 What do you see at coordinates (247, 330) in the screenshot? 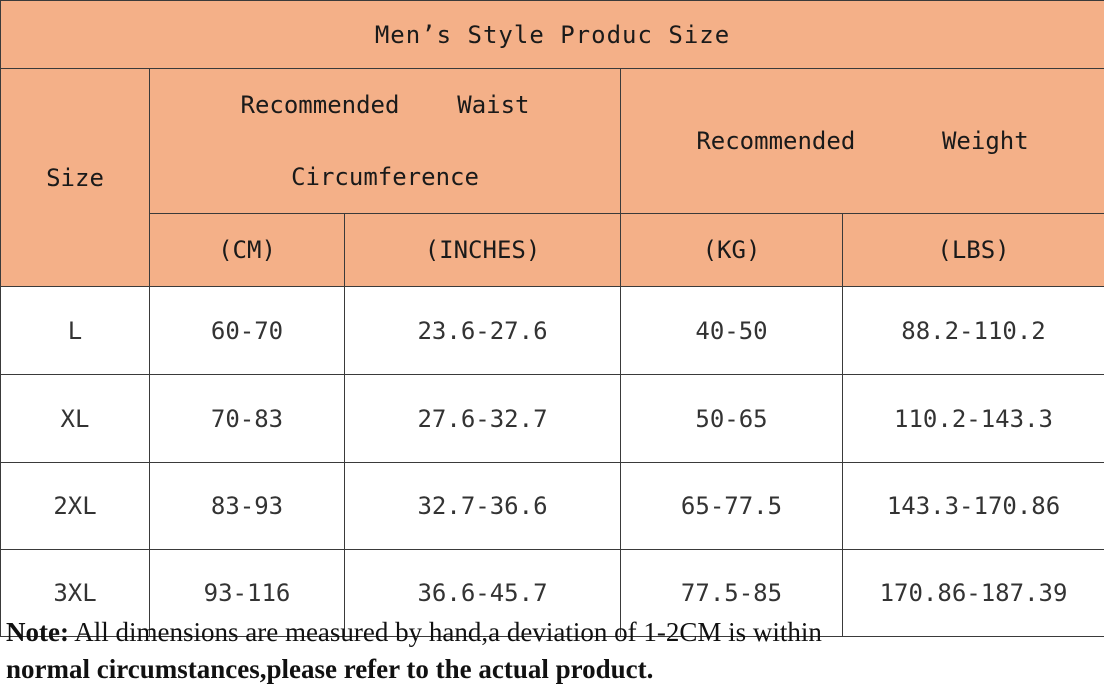
I see `waist-cm-cell: 60-70` at bounding box center [247, 330].